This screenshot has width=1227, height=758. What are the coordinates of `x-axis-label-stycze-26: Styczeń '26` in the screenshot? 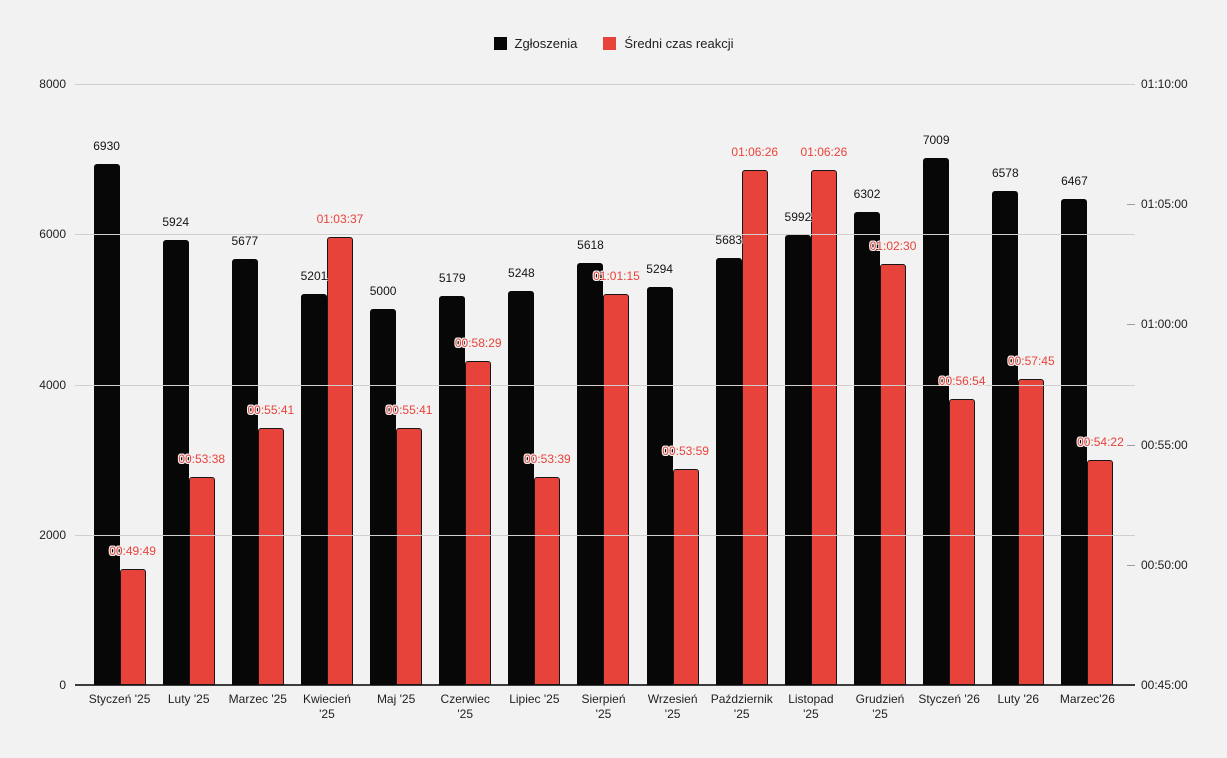 It's located at (949, 699).